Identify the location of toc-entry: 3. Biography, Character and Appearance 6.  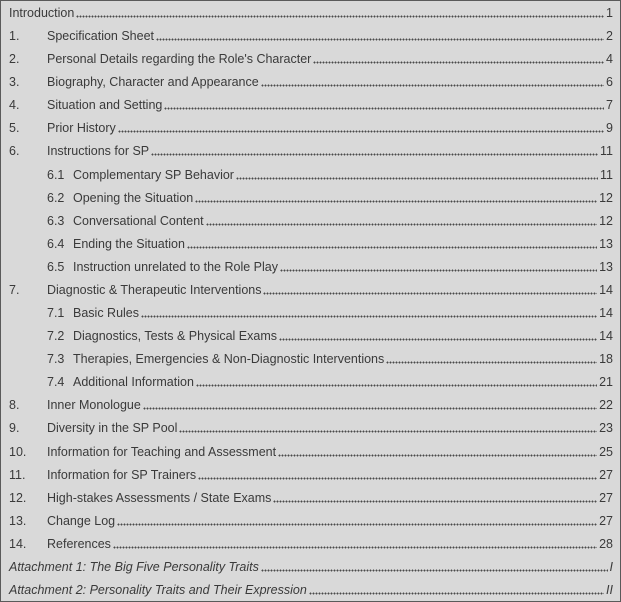
(307, 82).